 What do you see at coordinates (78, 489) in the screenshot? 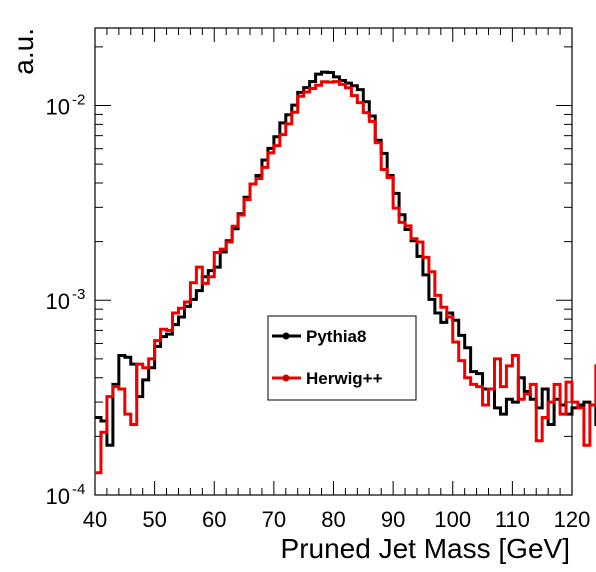
I see `y-tick-label-exponent: -4` at bounding box center [78, 489].